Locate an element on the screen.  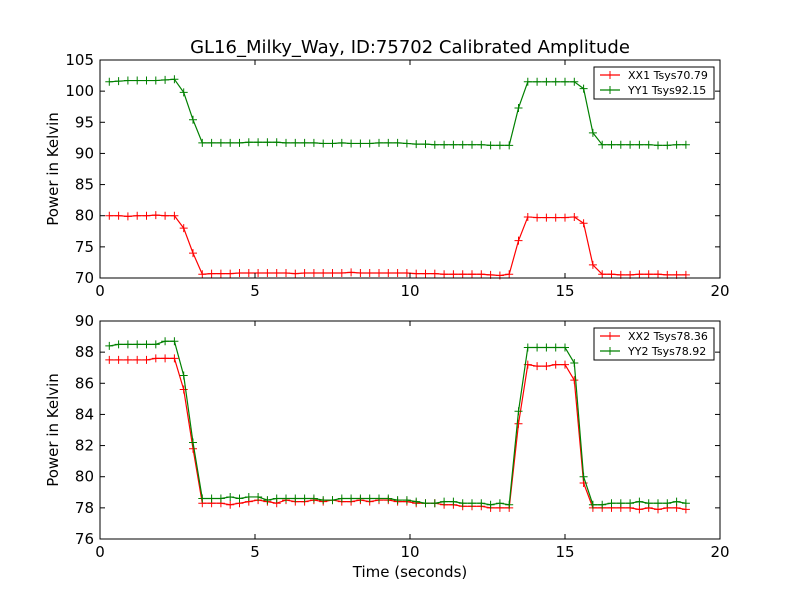
x-tick-label: 10 is located at coordinates (409, 552).